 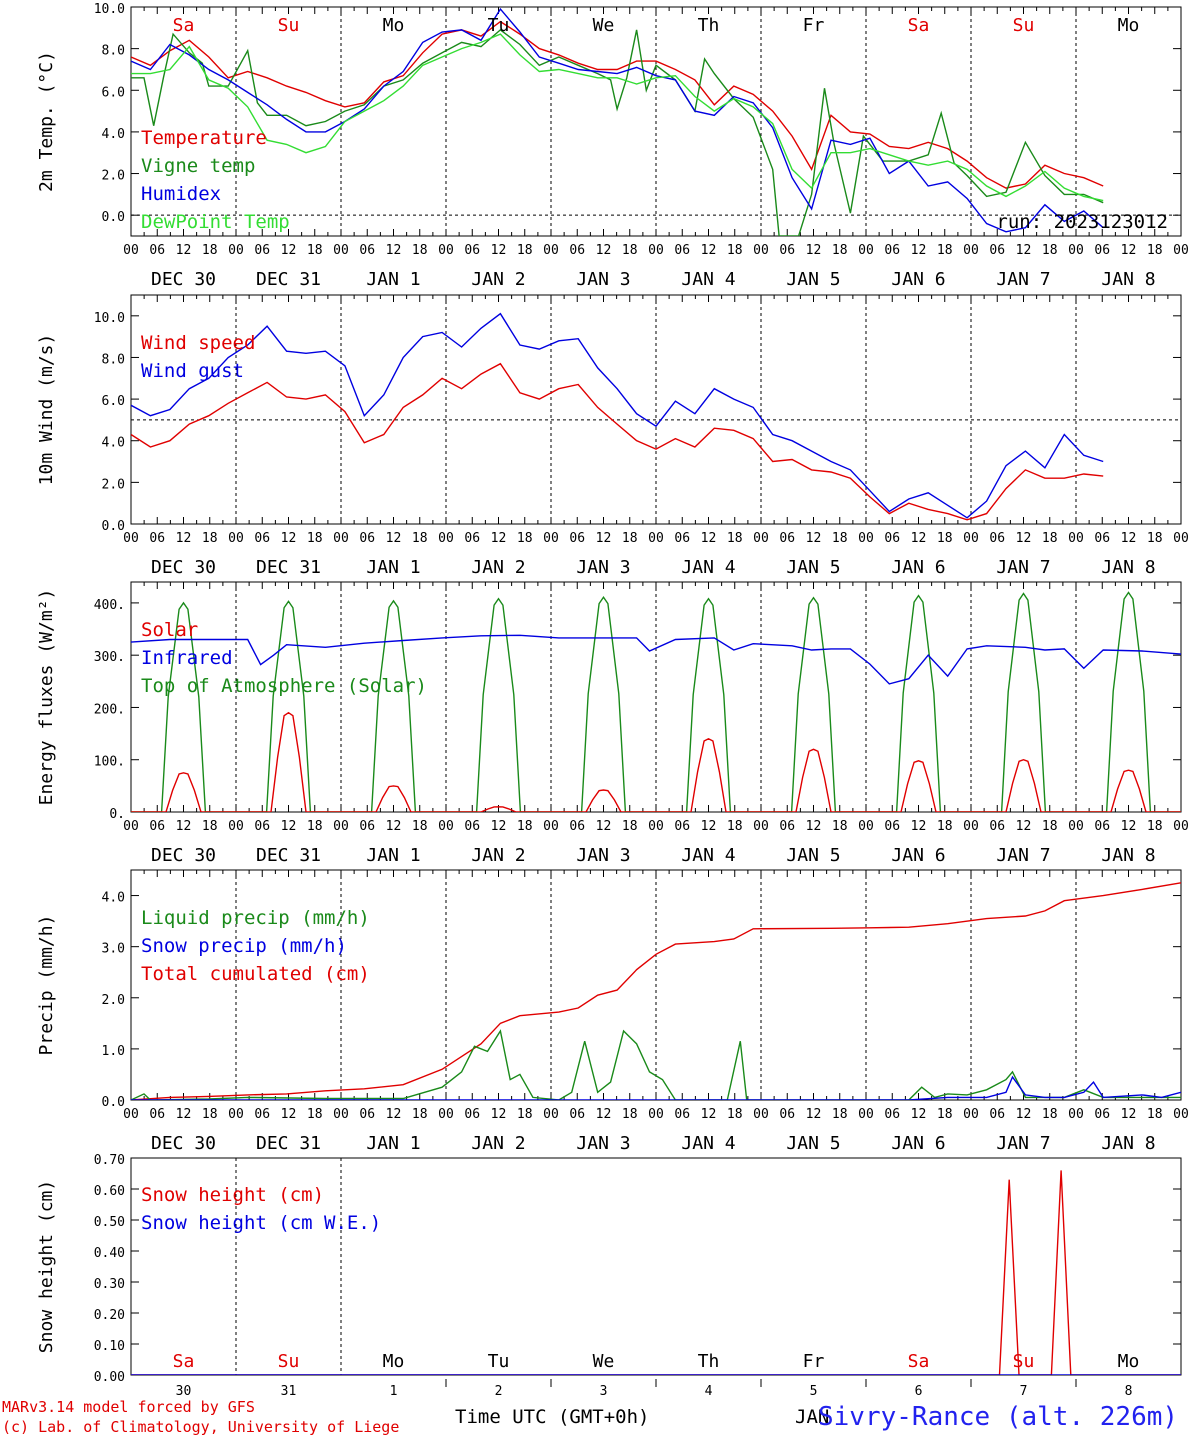 I want to click on date-label: DEC 31, so click(x=288, y=279).